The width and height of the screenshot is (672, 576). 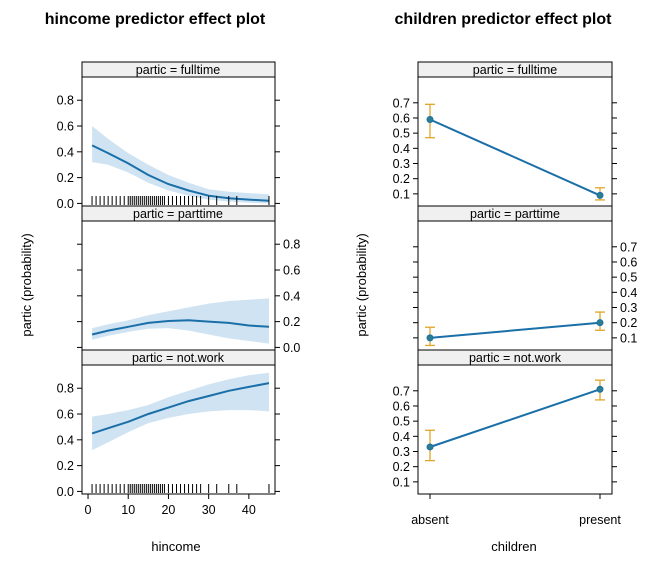 I want to click on x-tick-label: 40, so click(x=249, y=510).